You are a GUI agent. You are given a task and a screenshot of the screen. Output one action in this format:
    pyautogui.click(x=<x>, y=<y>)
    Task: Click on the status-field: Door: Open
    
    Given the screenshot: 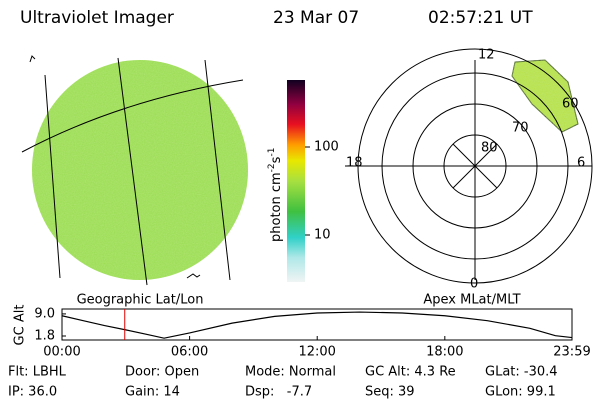 What is the action you would take?
    pyautogui.click(x=162, y=372)
    